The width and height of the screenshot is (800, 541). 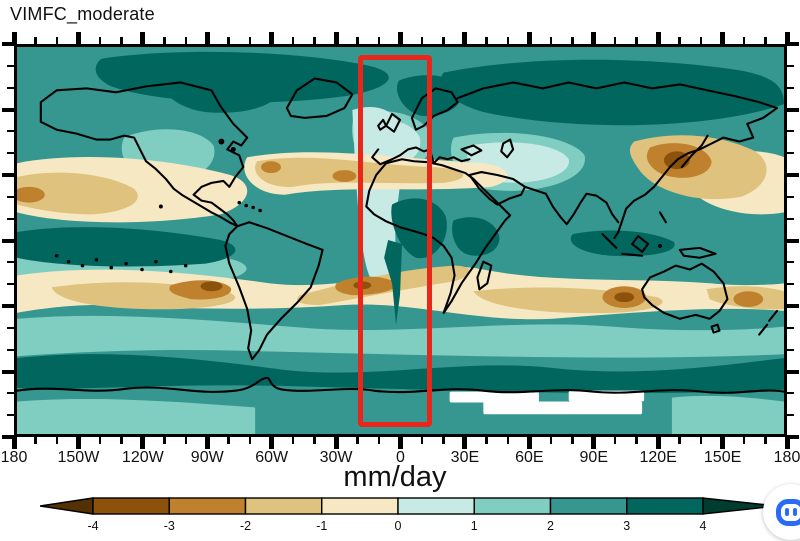 I want to click on outlet-face-icon, so click(x=788, y=512).